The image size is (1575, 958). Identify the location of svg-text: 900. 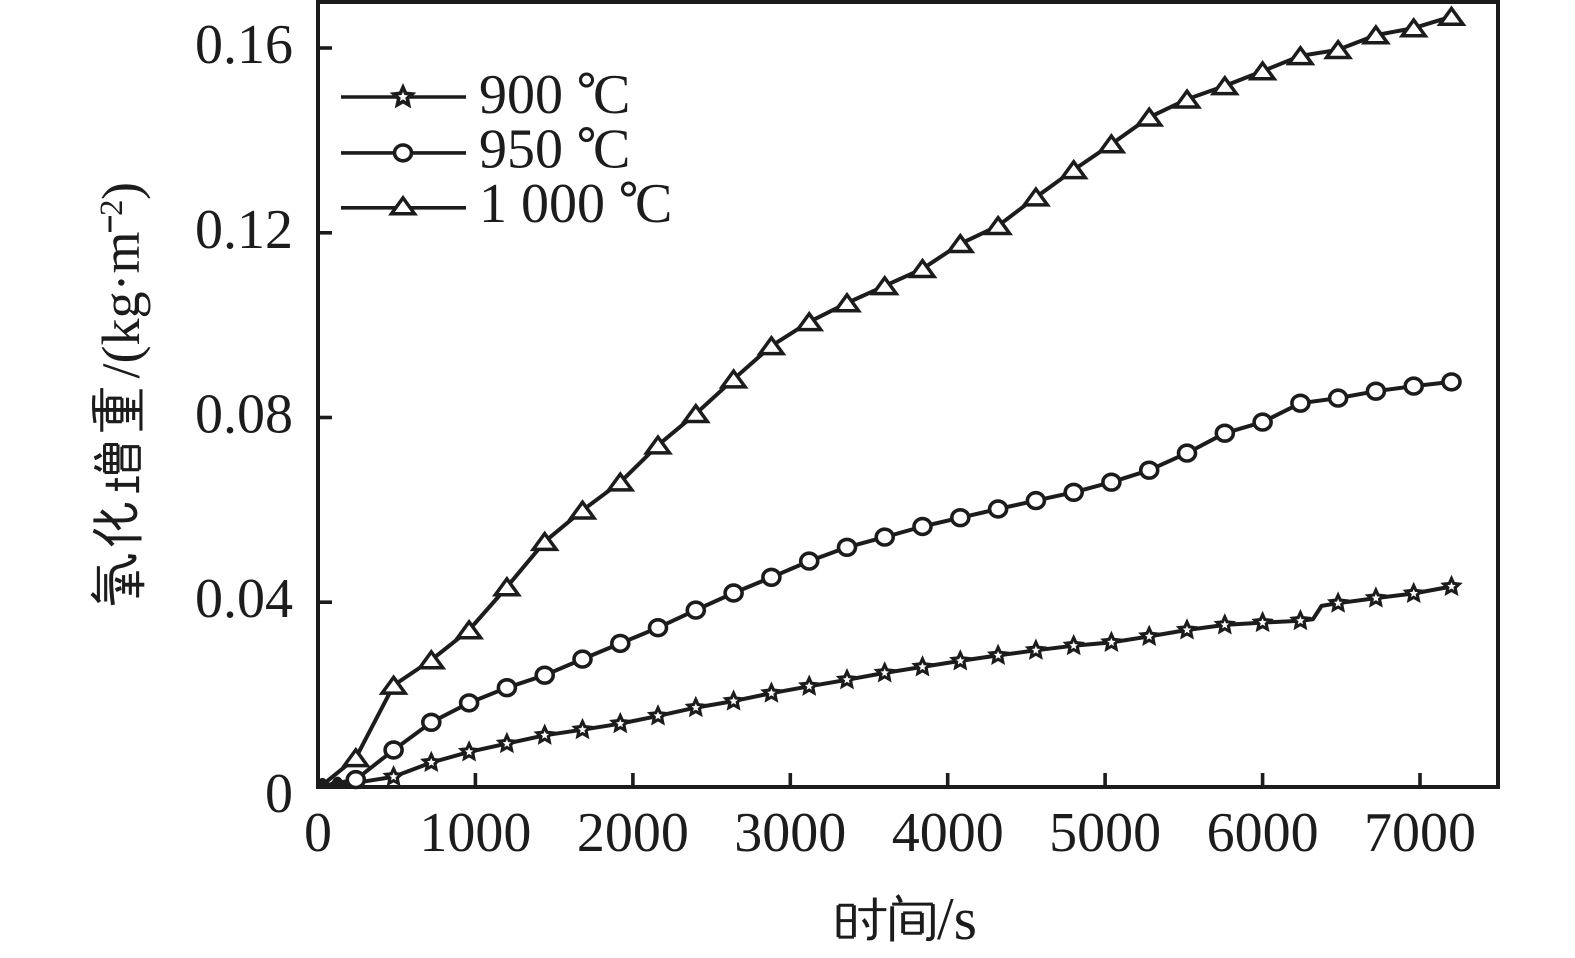
(521, 95).